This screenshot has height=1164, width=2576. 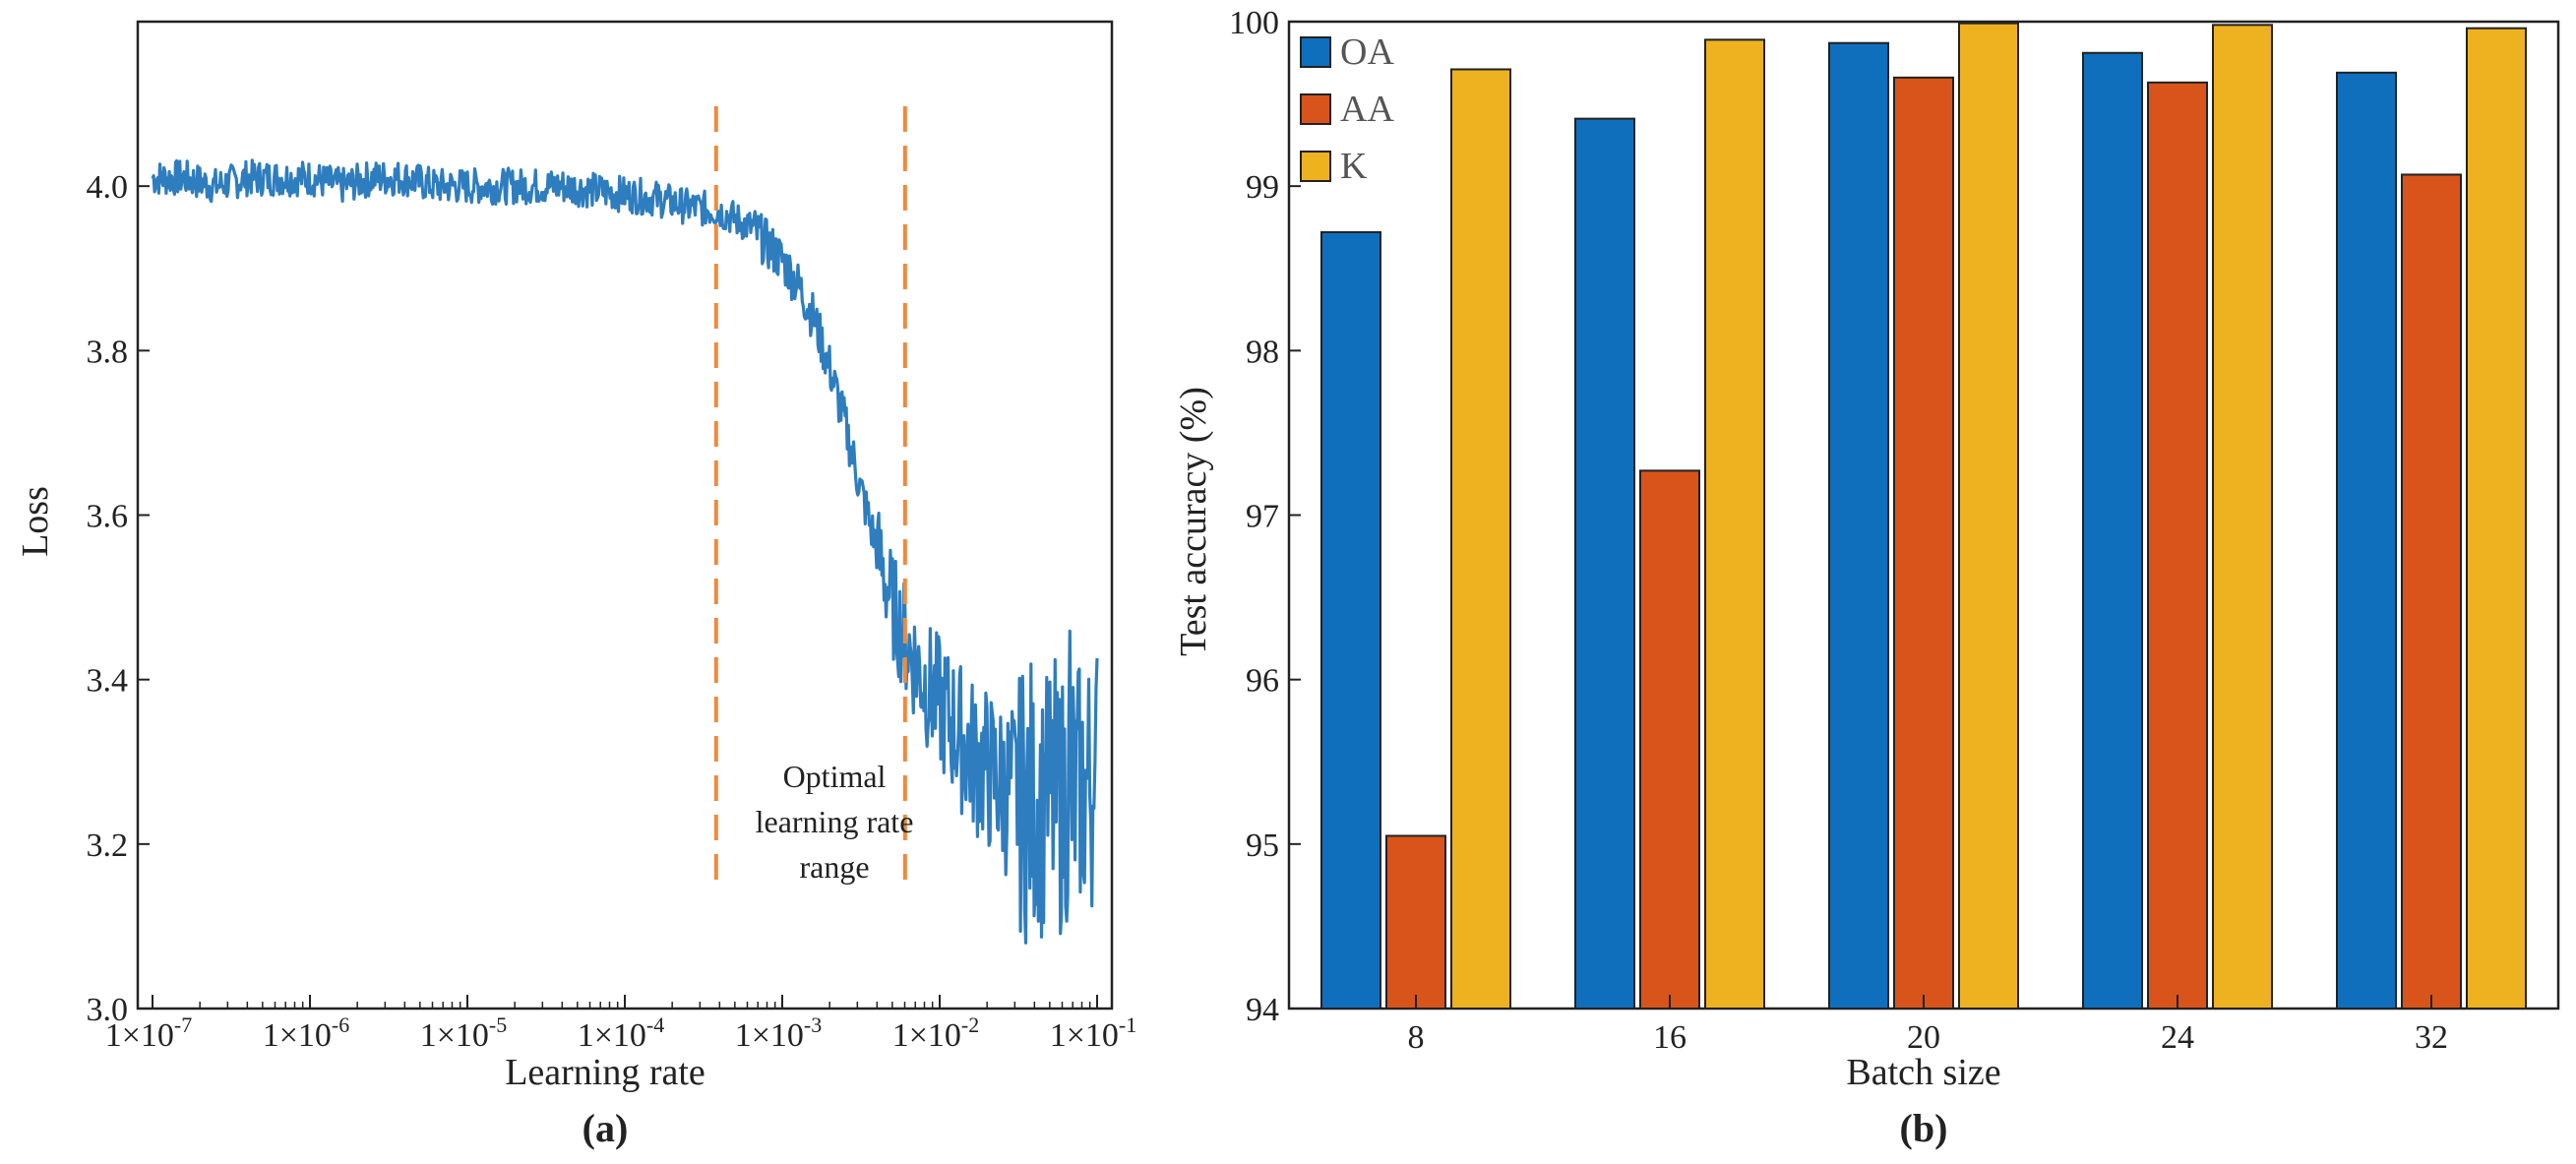 What do you see at coordinates (835, 821) in the screenshot?
I see `annotation-line-2: learning rate` at bounding box center [835, 821].